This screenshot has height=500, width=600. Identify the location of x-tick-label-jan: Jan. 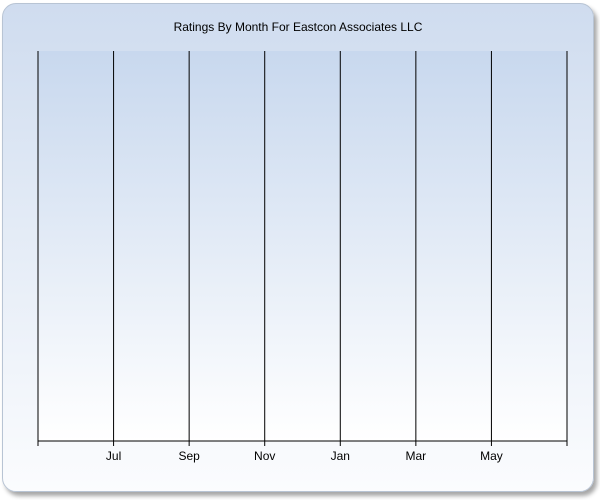
(340, 456).